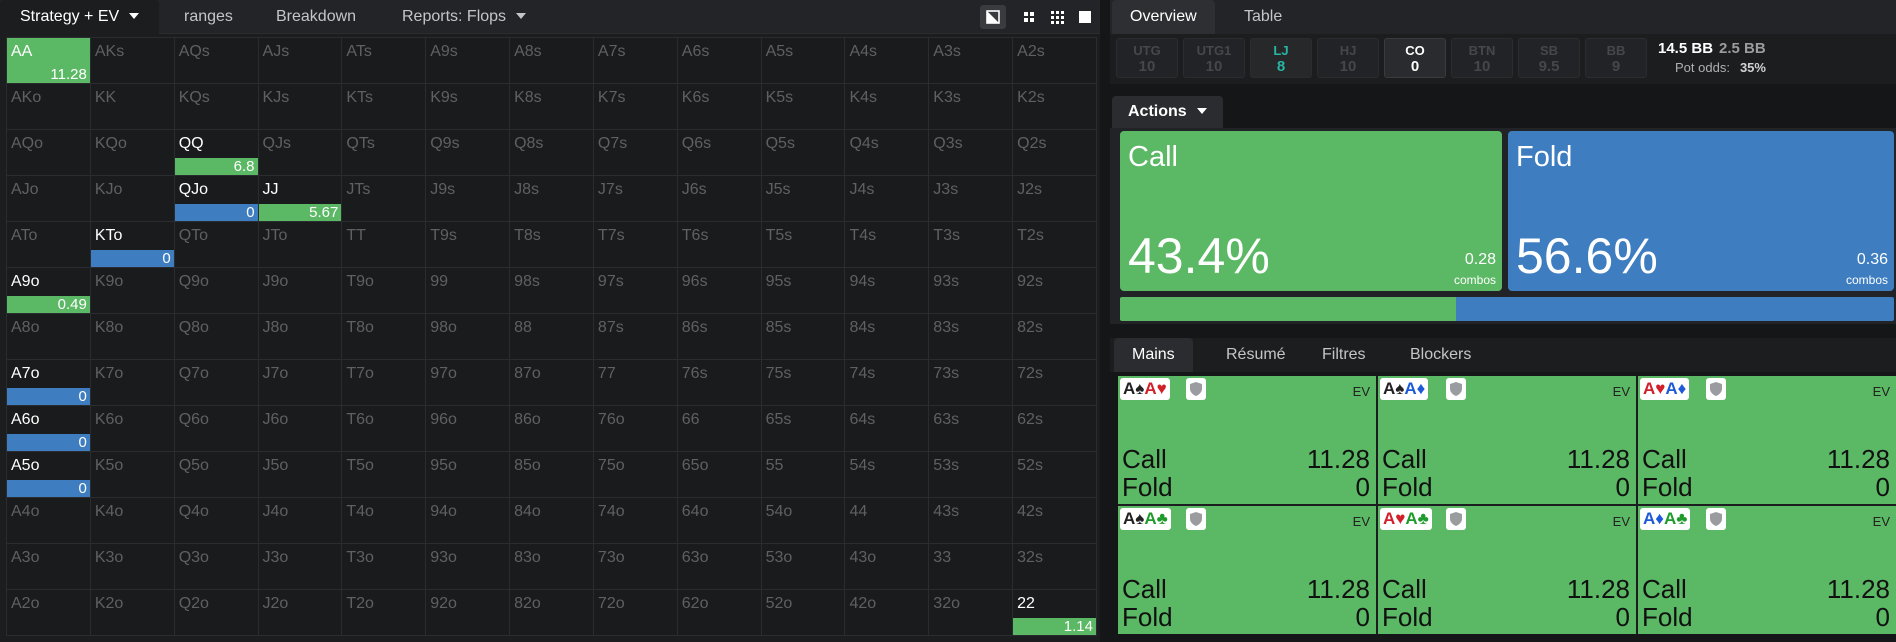 The height and width of the screenshot is (642, 1896). I want to click on range-cell: K6s, so click(719, 106).